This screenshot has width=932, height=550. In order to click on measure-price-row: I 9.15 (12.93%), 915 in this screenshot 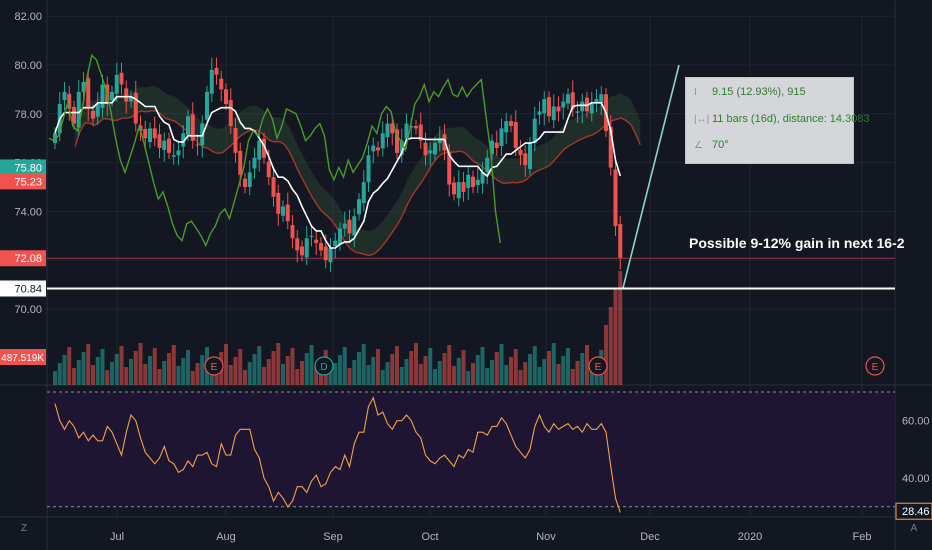, I will do `click(750, 92)`.